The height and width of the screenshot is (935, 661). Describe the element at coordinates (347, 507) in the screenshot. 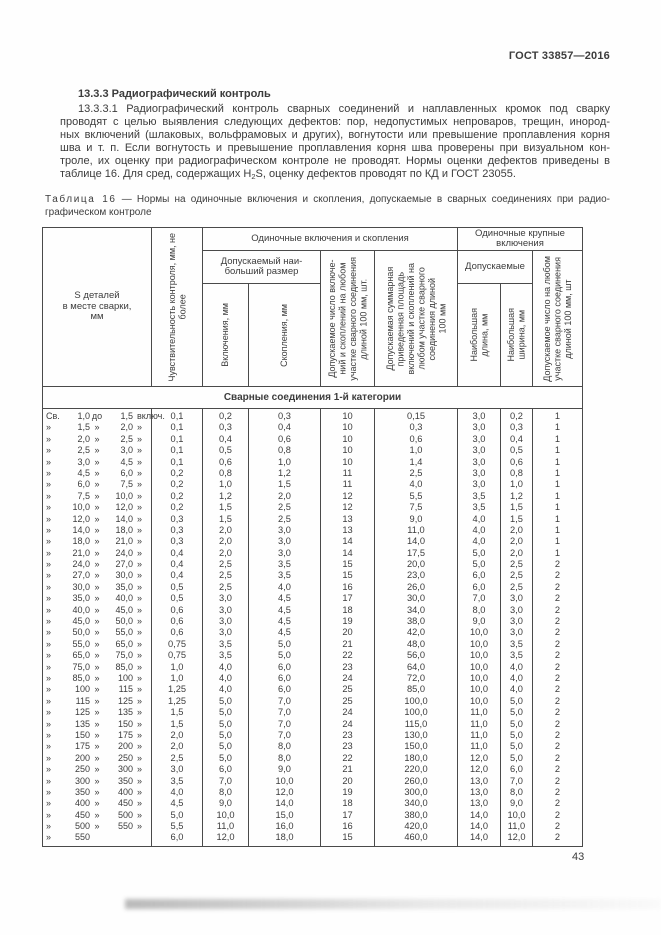

I see `table-cell: 12` at that location.